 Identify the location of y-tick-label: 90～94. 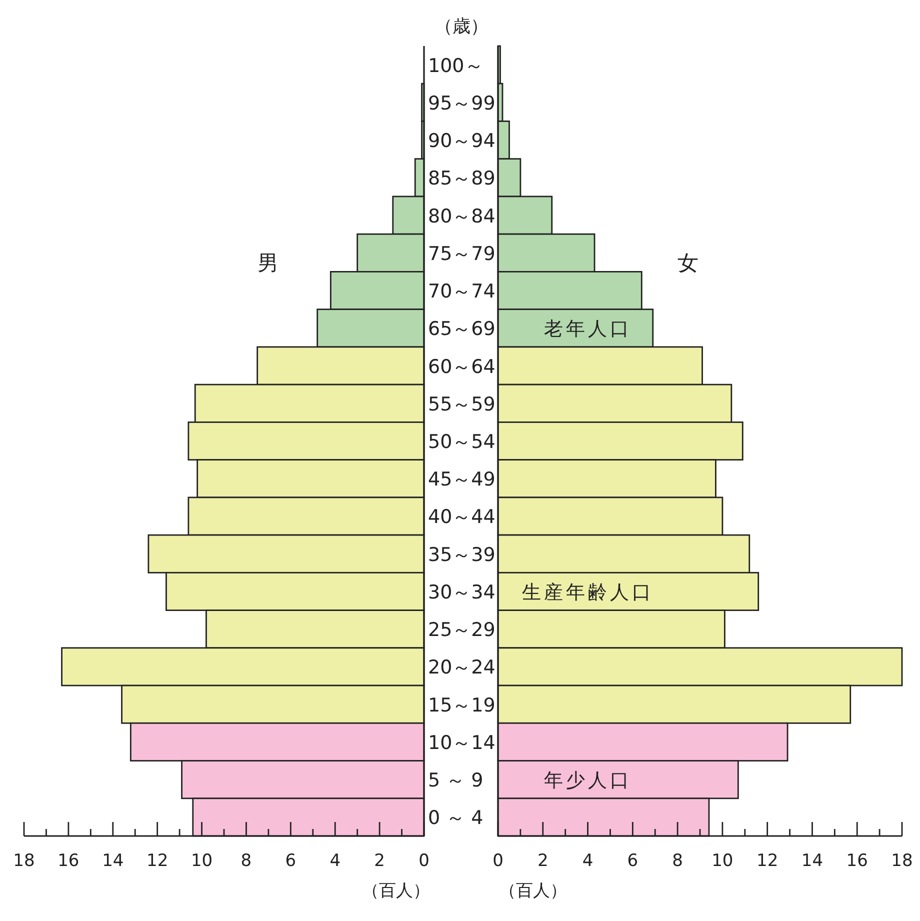
(462, 141).